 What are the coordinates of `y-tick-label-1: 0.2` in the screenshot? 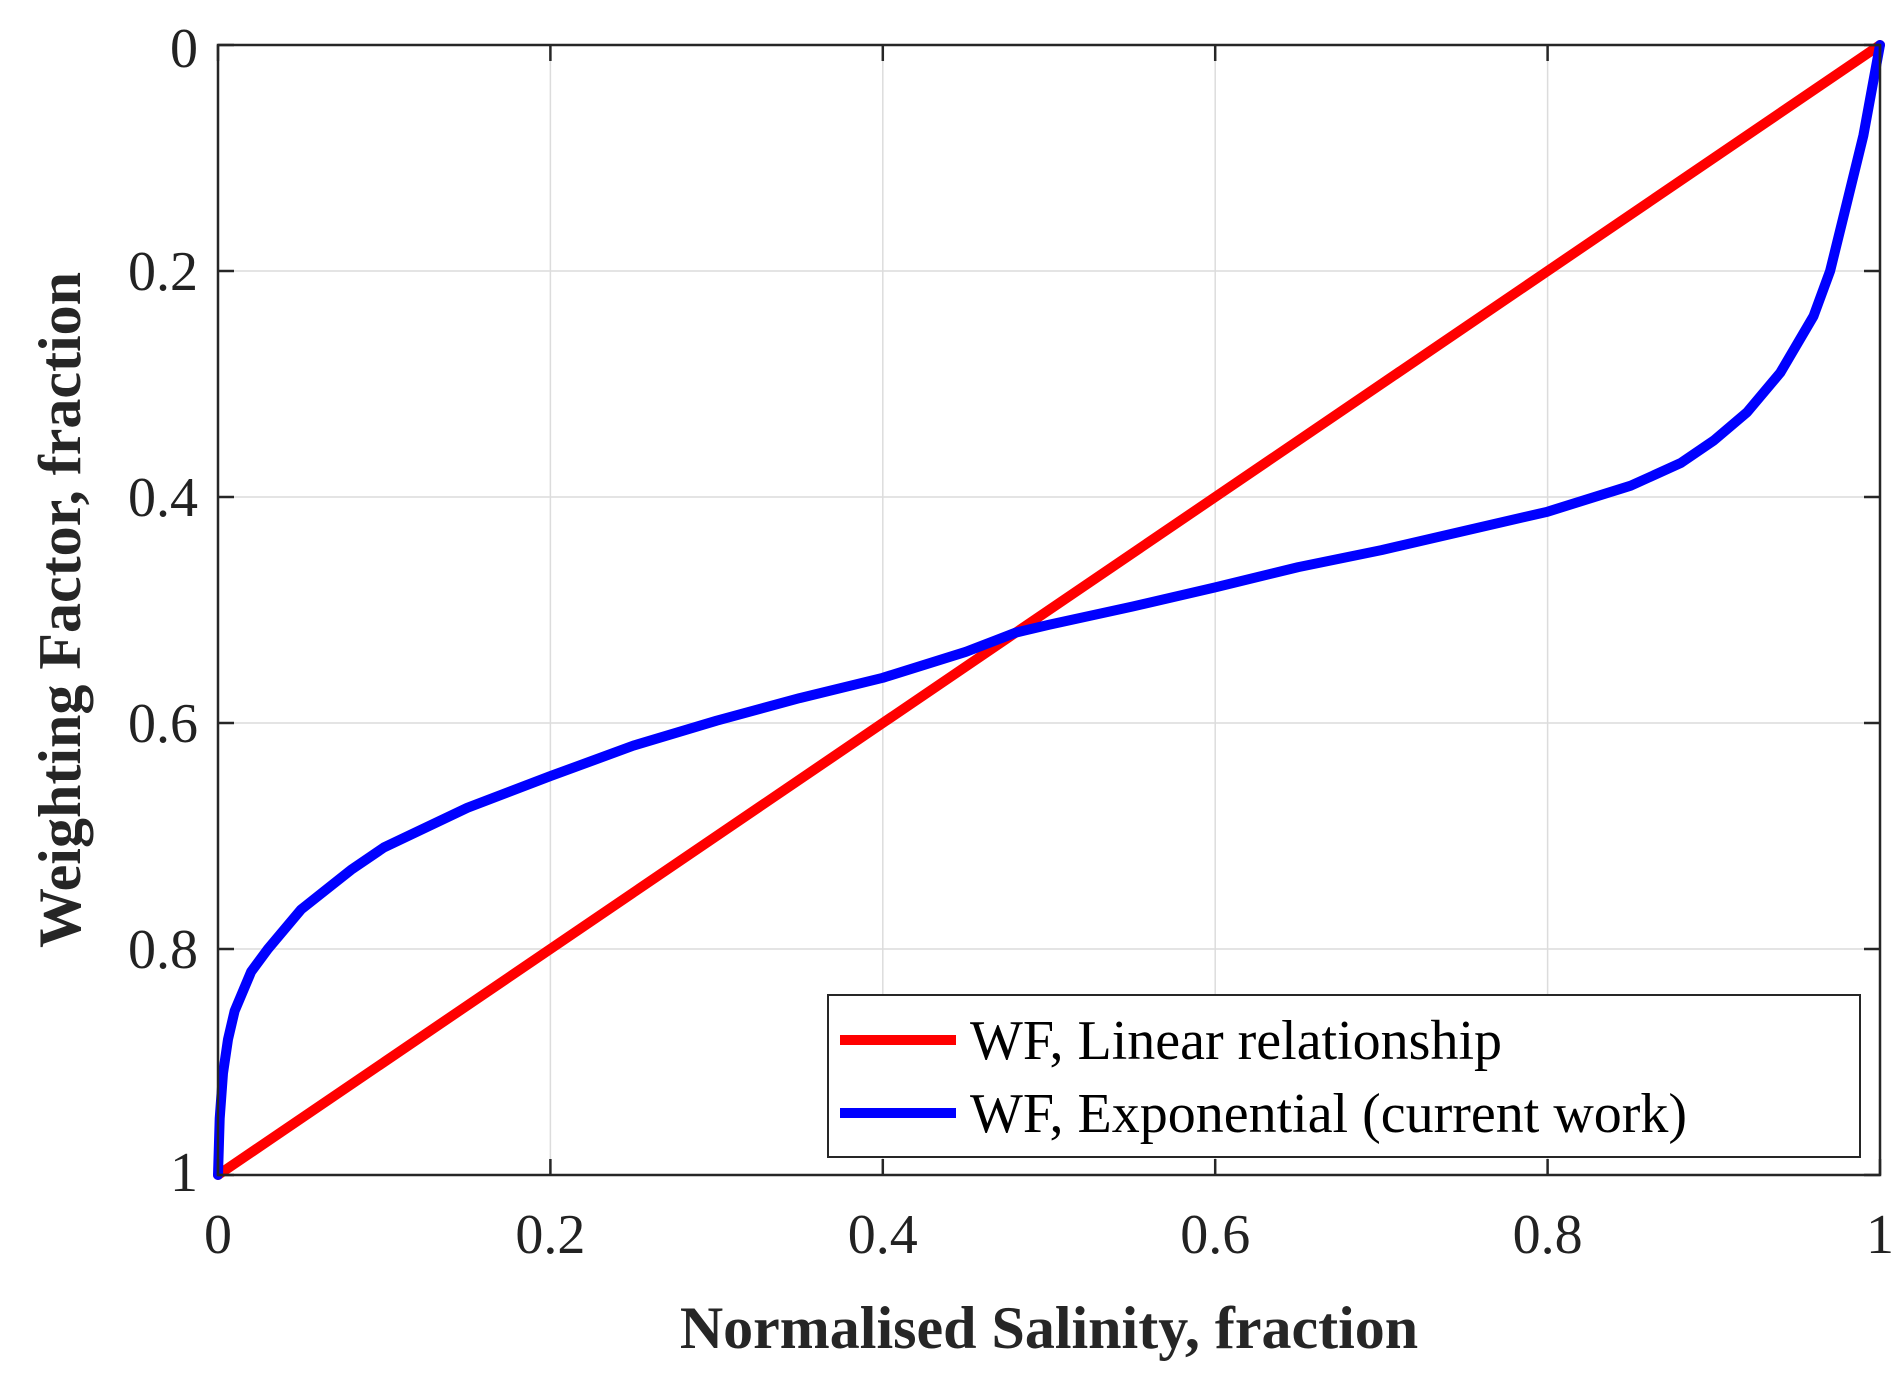 It's located at (163, 272).